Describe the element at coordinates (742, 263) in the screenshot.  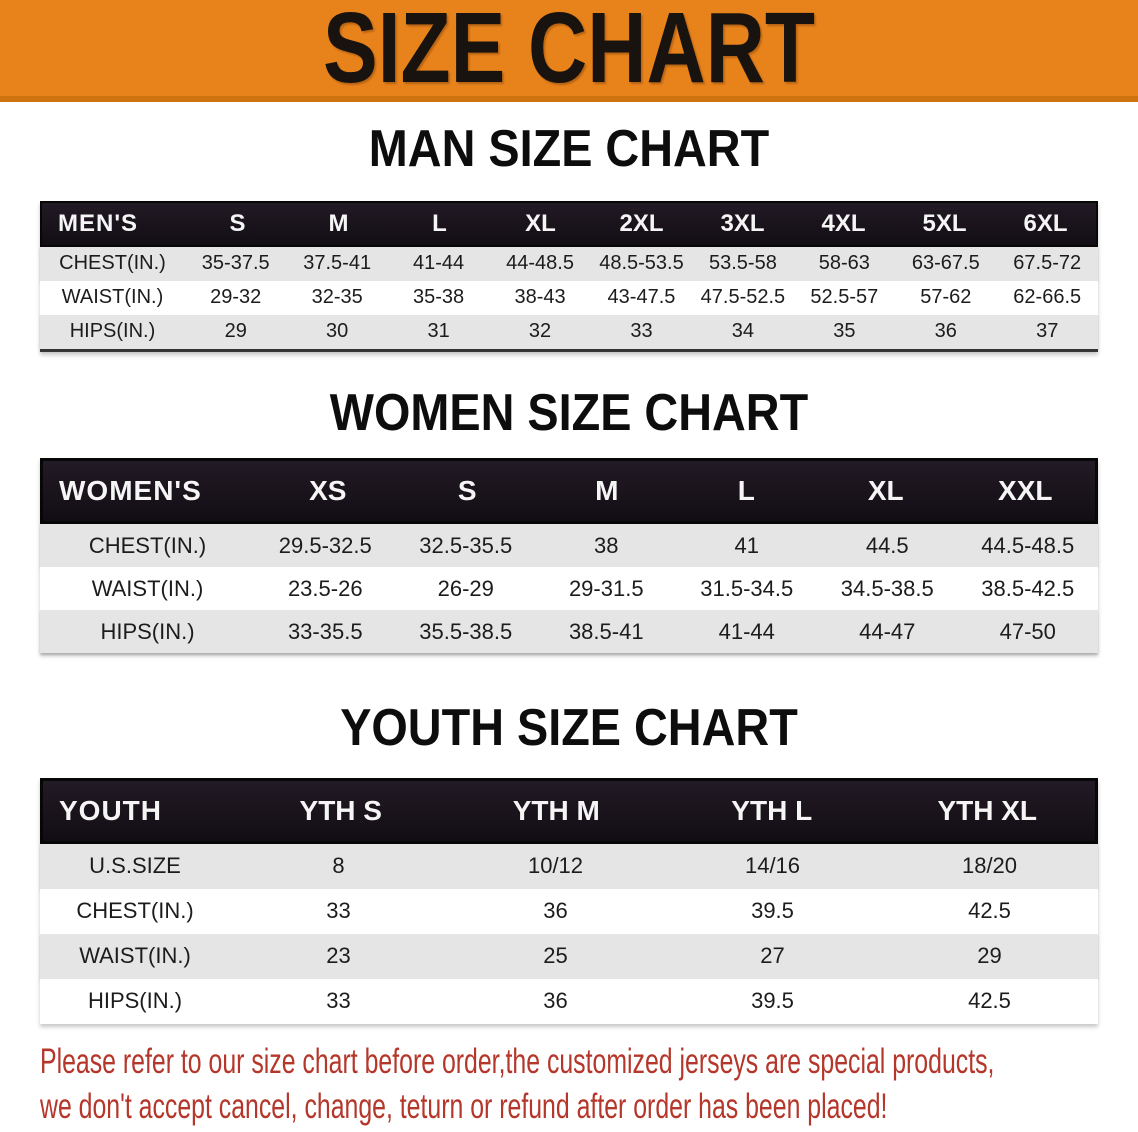
I see `cell-value: 53.5-58` at that location.